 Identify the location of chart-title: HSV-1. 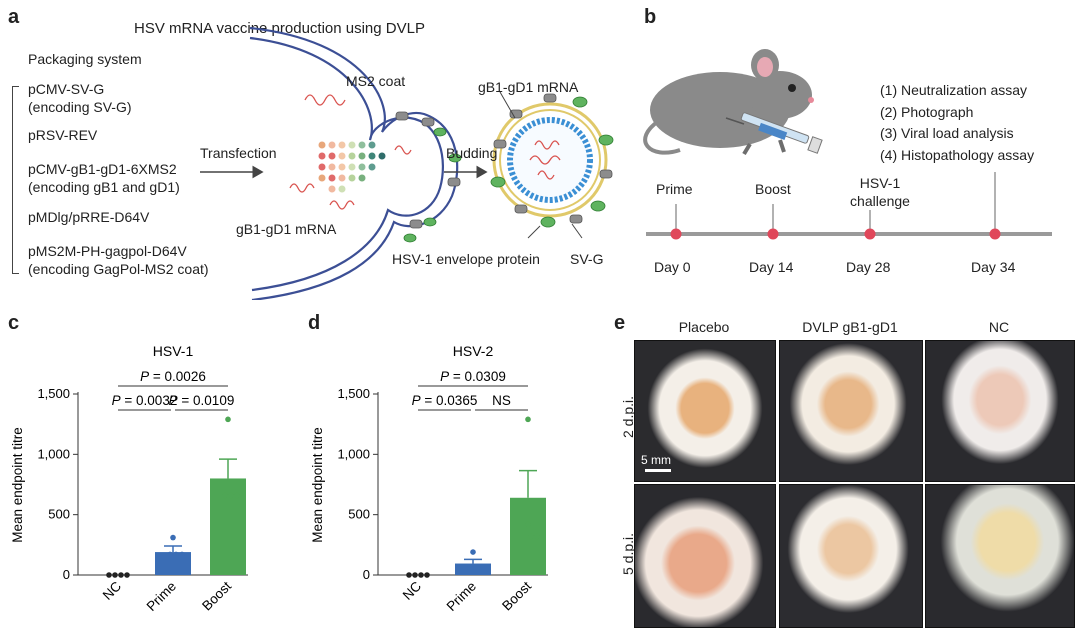
(173, 351).